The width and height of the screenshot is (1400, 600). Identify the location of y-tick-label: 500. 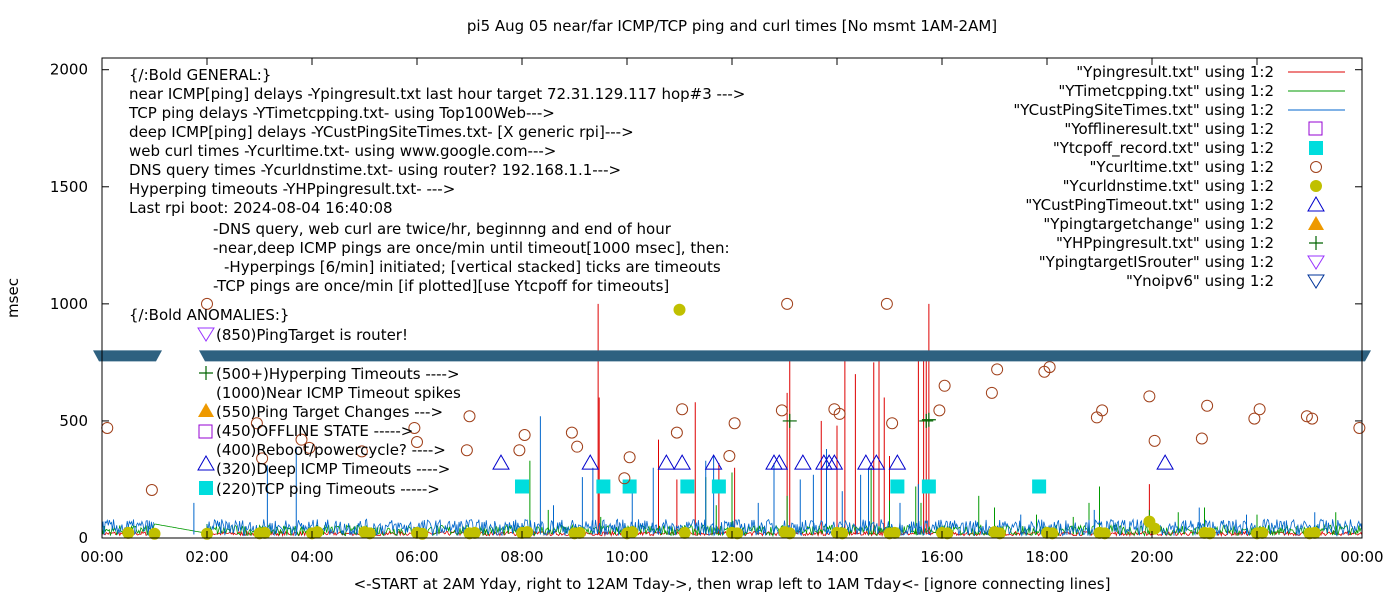
(73, 421).